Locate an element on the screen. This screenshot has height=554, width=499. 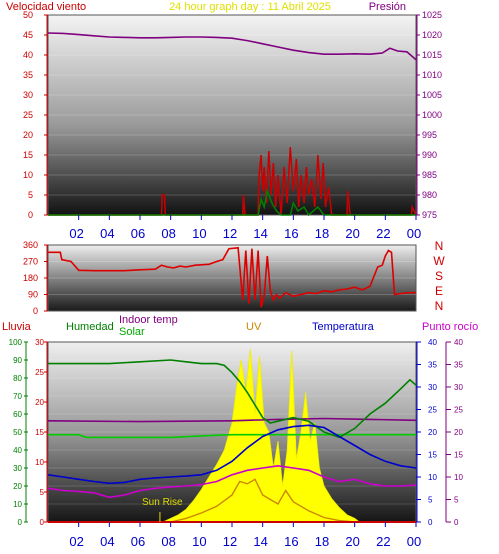
pressure-tick-label: 1010 is located at coordinates (432, 75).